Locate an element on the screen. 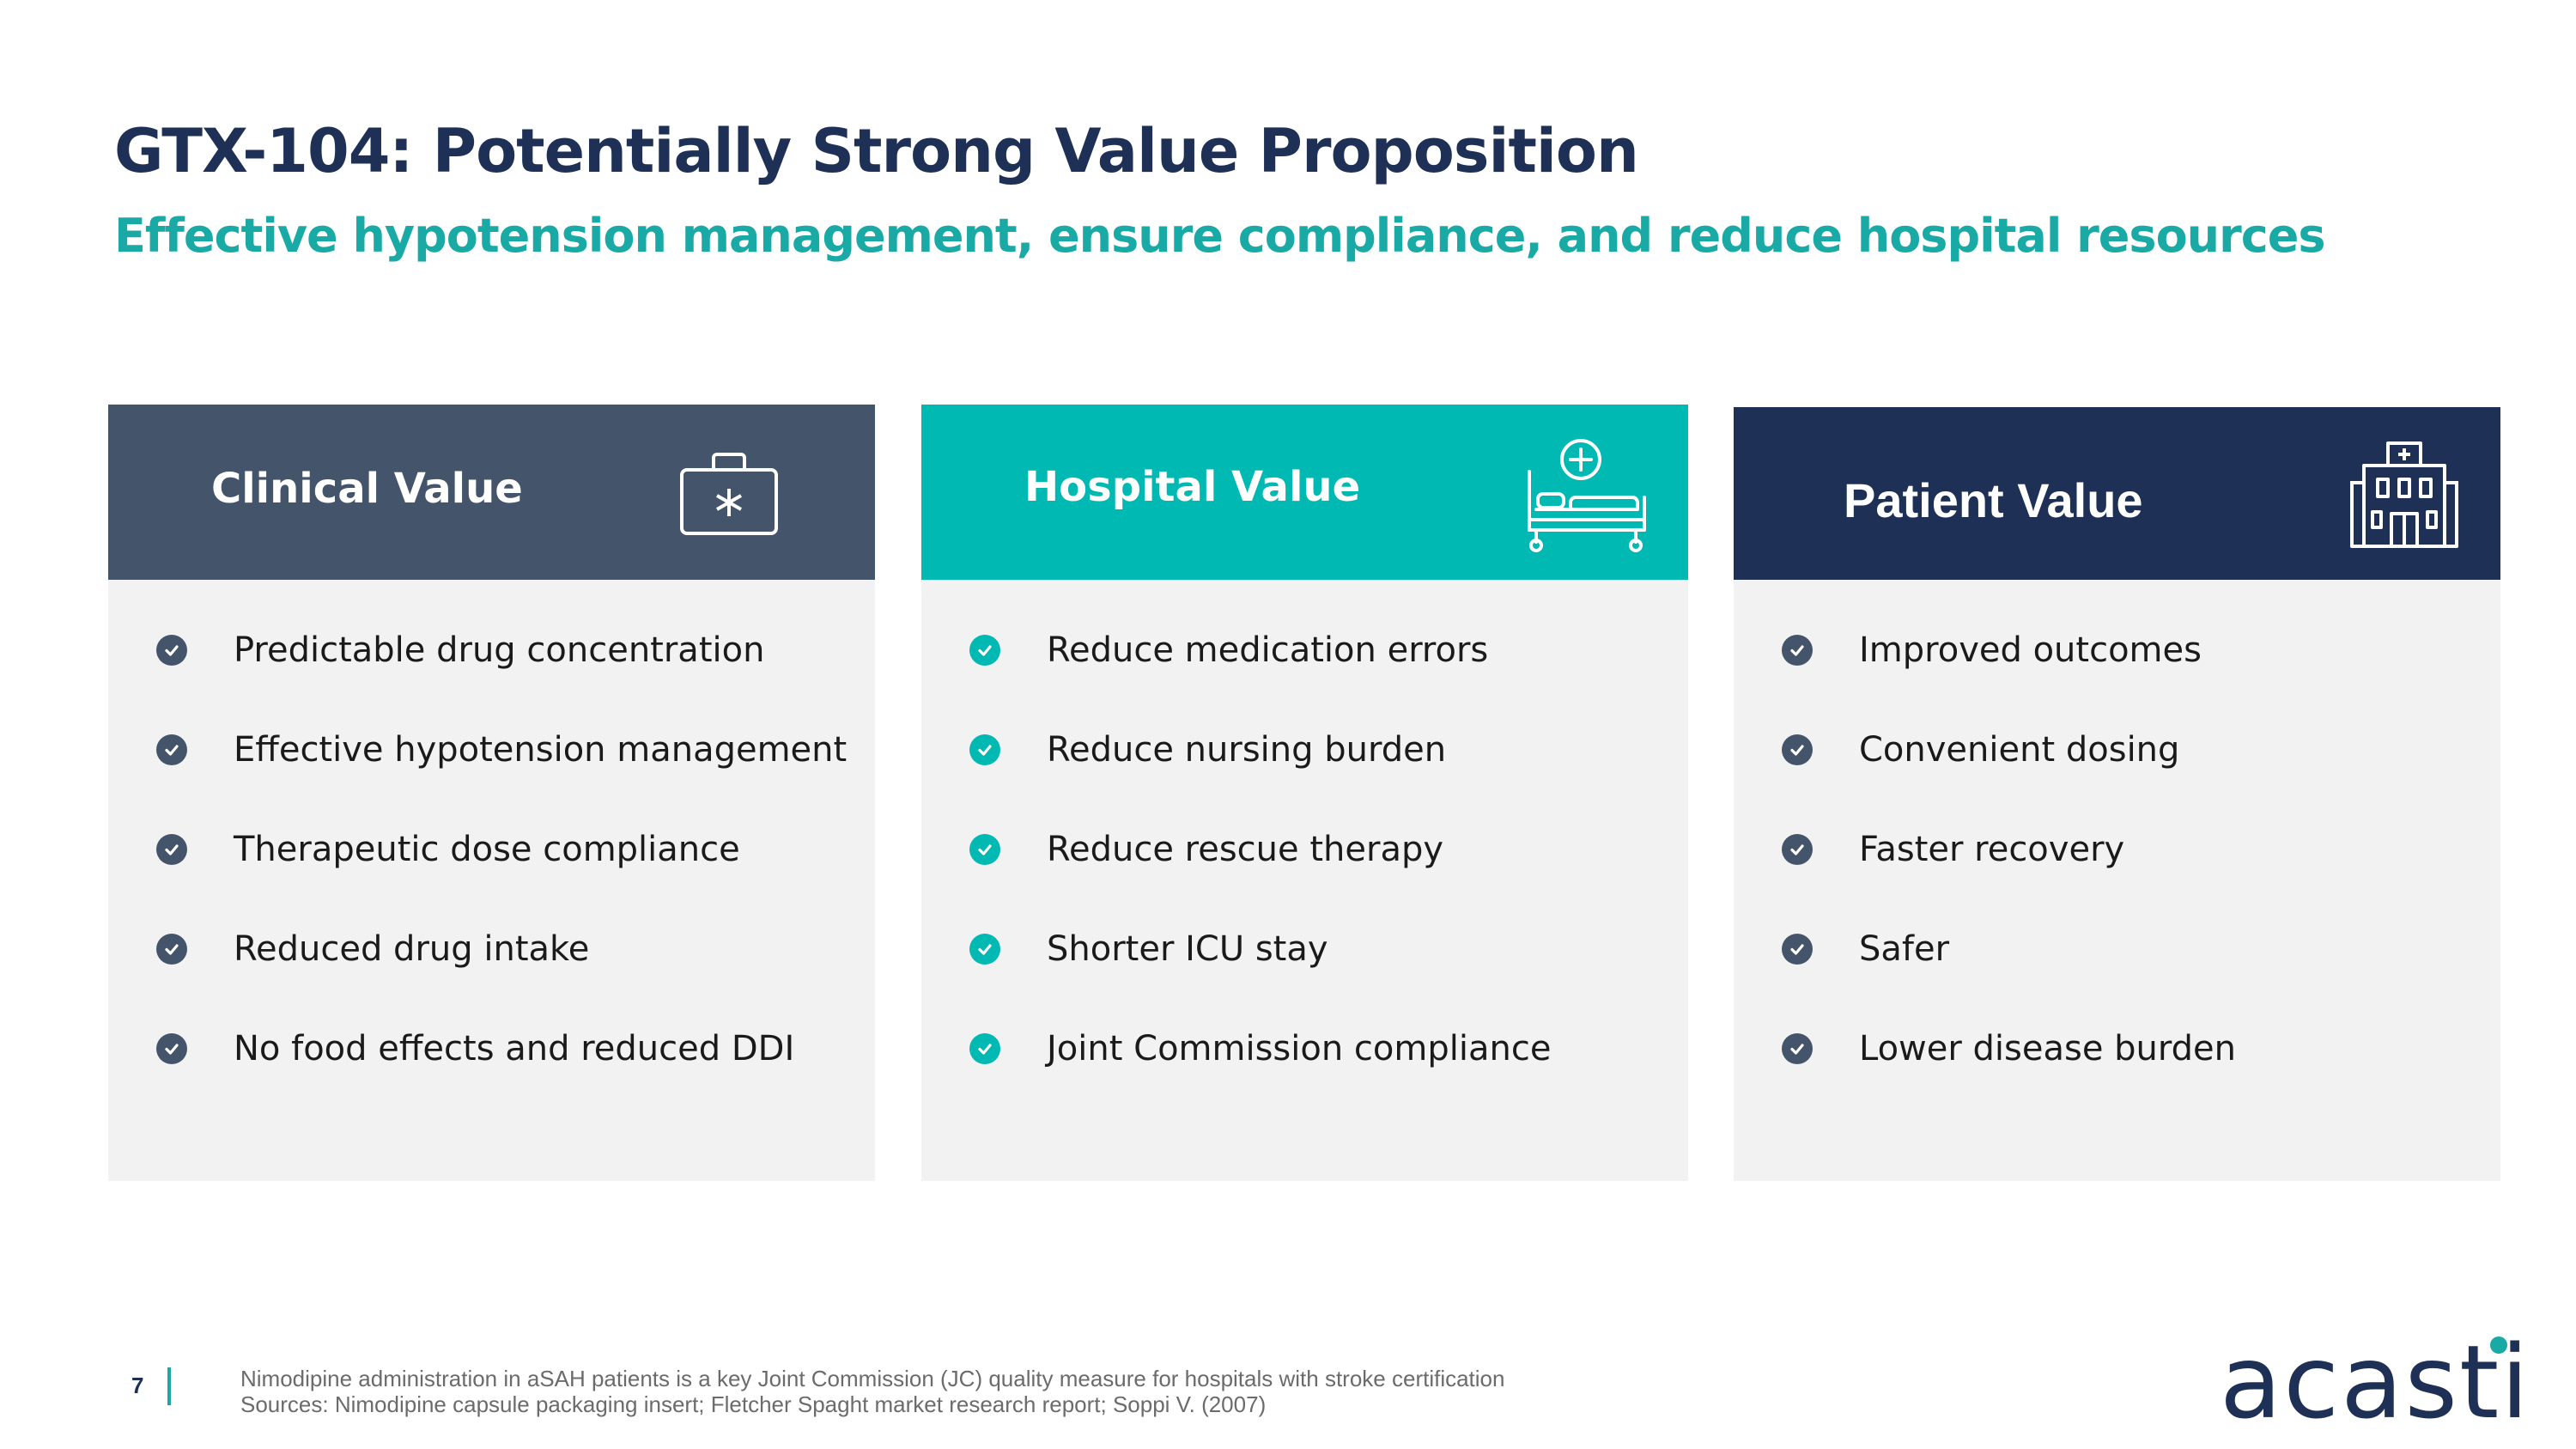  item-text: Therapeutic dose compliance is located at coordinates (487, 849).